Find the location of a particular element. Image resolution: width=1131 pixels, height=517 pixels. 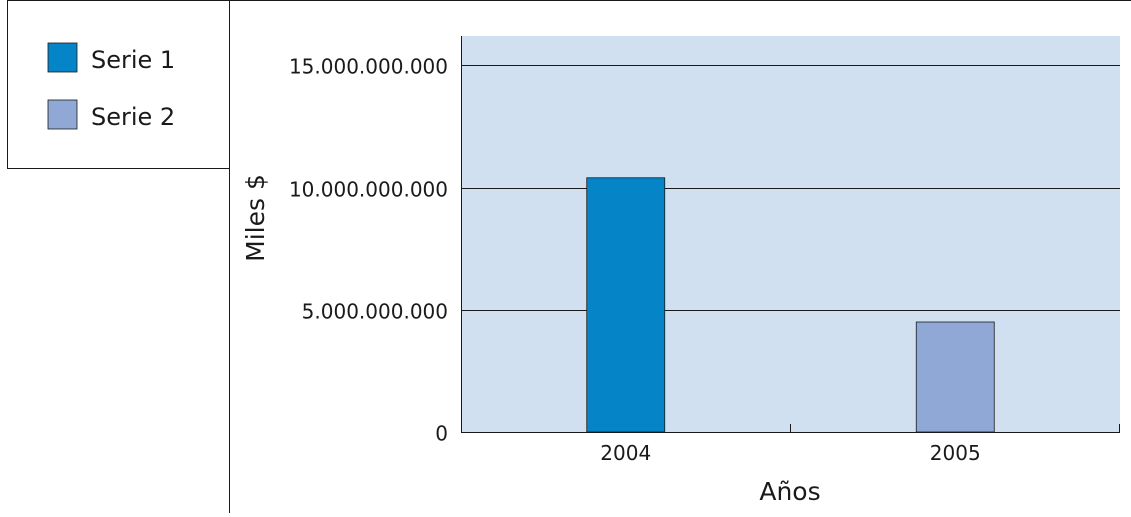

x-axis-label: Años is located at coordinates (789, 491).